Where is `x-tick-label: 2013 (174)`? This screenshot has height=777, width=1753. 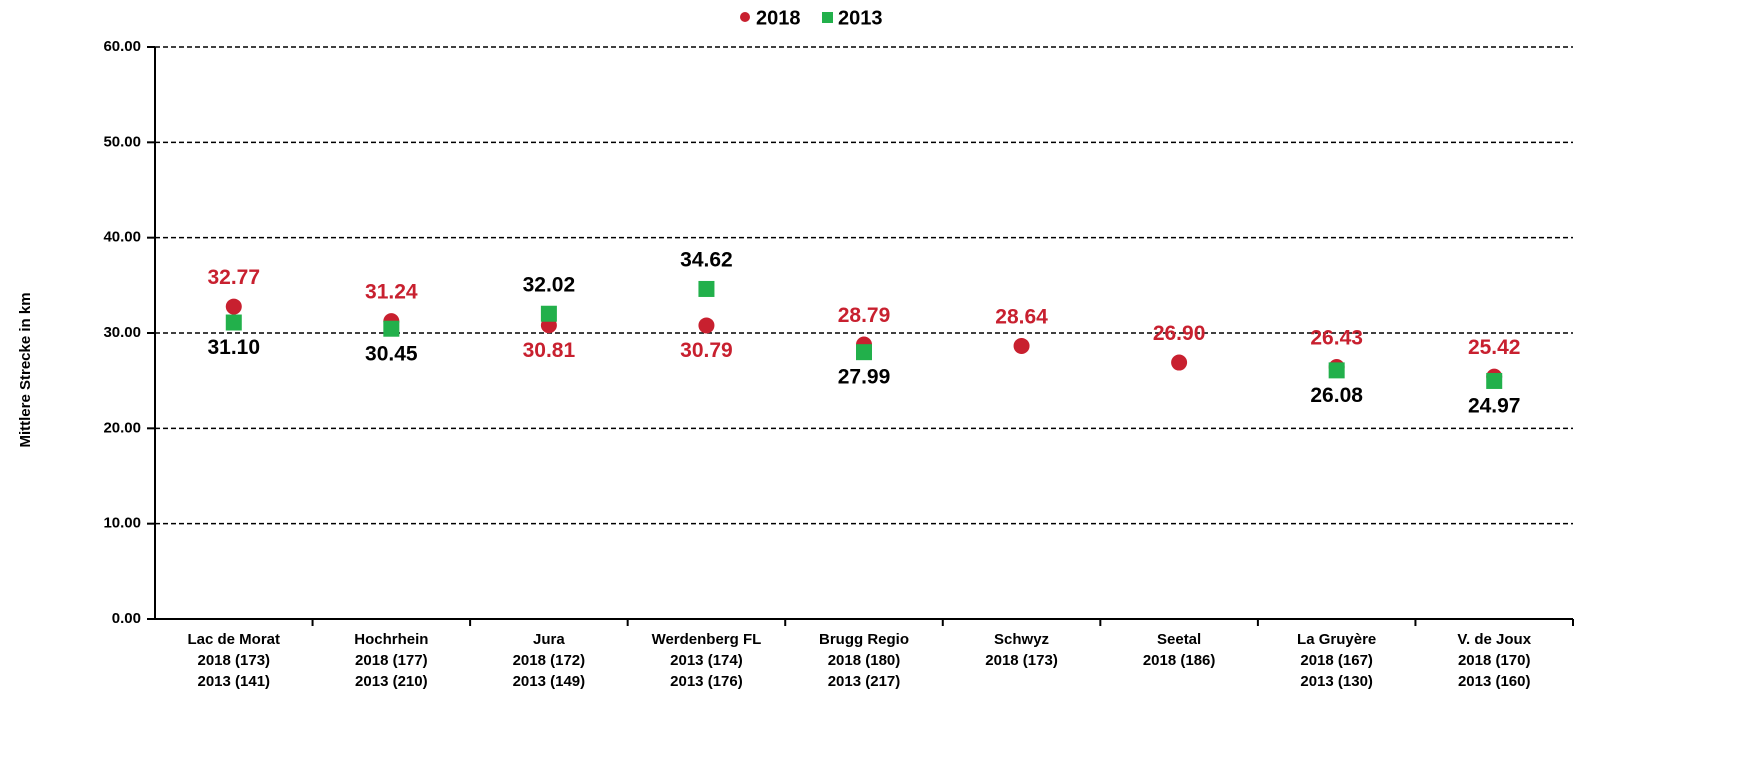 x-tick-label: 2013 (174) is located at coordinates (706, 660).